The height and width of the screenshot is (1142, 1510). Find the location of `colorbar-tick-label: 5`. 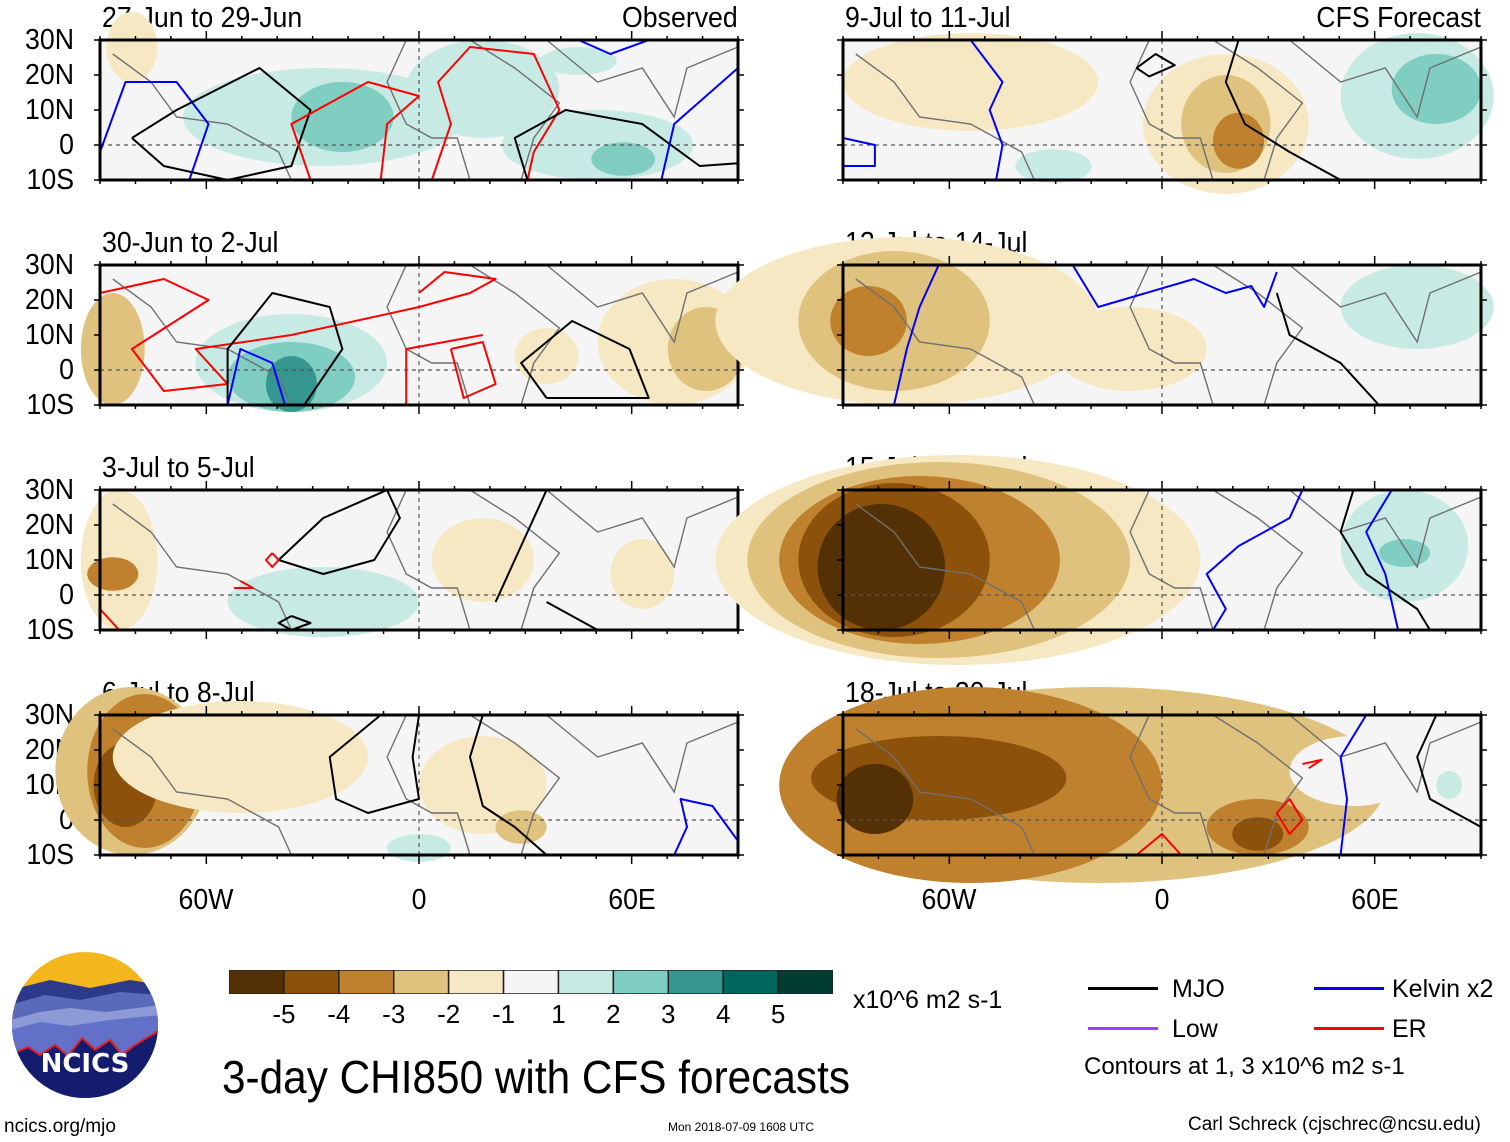

colorbar-tick-label: 5 is located at coordinates (778, 1014).